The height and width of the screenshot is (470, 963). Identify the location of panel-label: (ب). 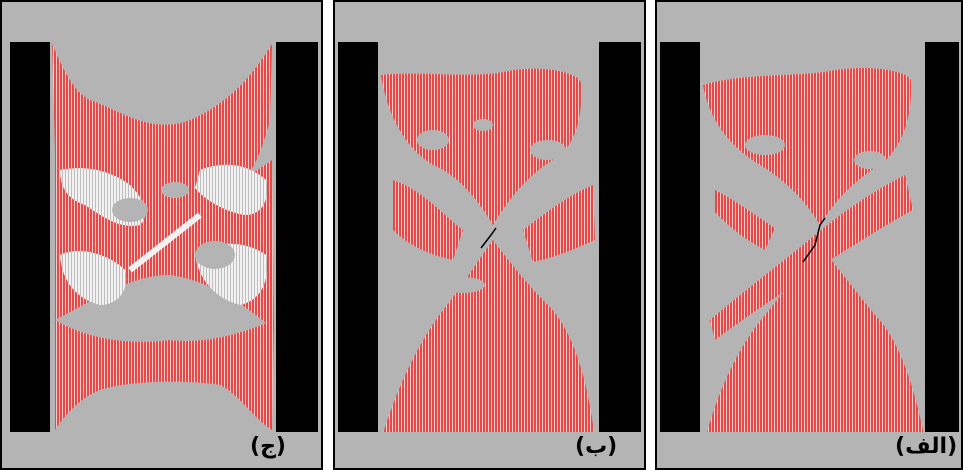
(596, 446).